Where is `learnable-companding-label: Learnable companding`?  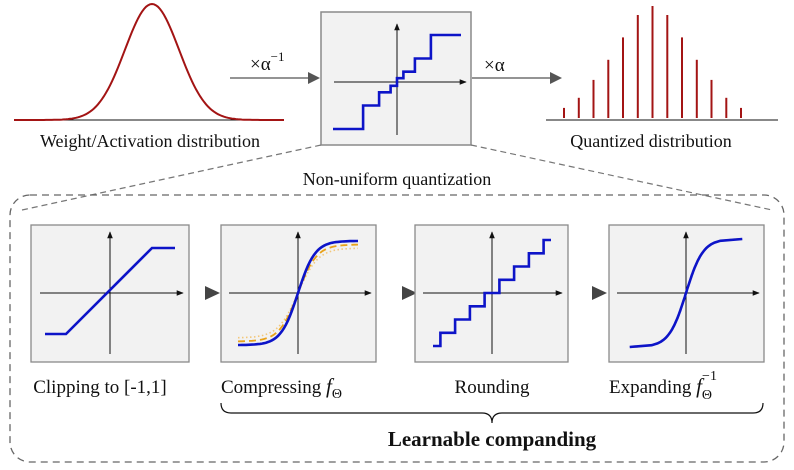 learnable-companding-label: Learnable companding is located at coordinates (492, 439).